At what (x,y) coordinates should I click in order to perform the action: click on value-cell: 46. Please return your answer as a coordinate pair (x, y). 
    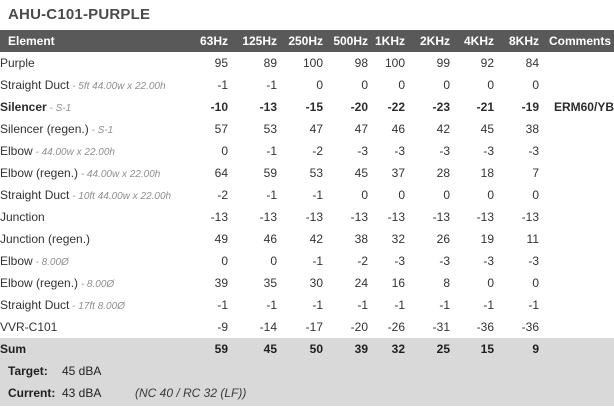
    Looking at the image, I should click on (270, 239).